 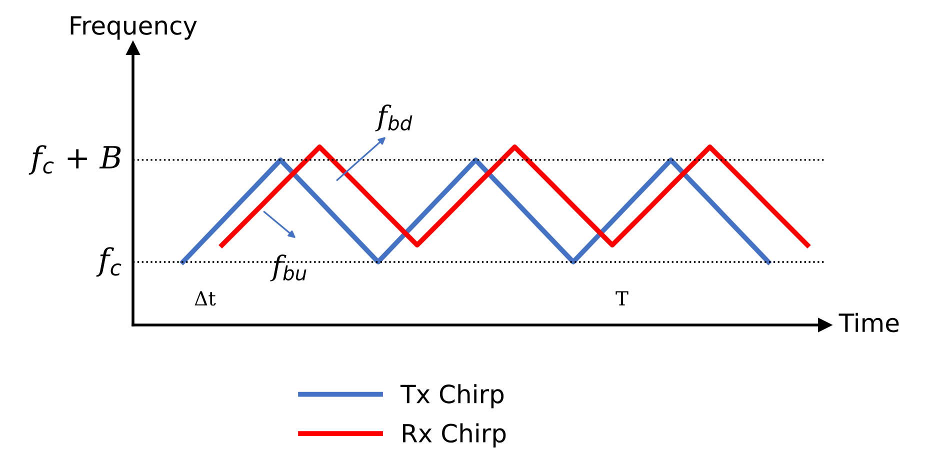 What do you see at coordinates (868, 322) in the screenshot?
I see `x-axis-title: Time` at bounding box center [868, 322].